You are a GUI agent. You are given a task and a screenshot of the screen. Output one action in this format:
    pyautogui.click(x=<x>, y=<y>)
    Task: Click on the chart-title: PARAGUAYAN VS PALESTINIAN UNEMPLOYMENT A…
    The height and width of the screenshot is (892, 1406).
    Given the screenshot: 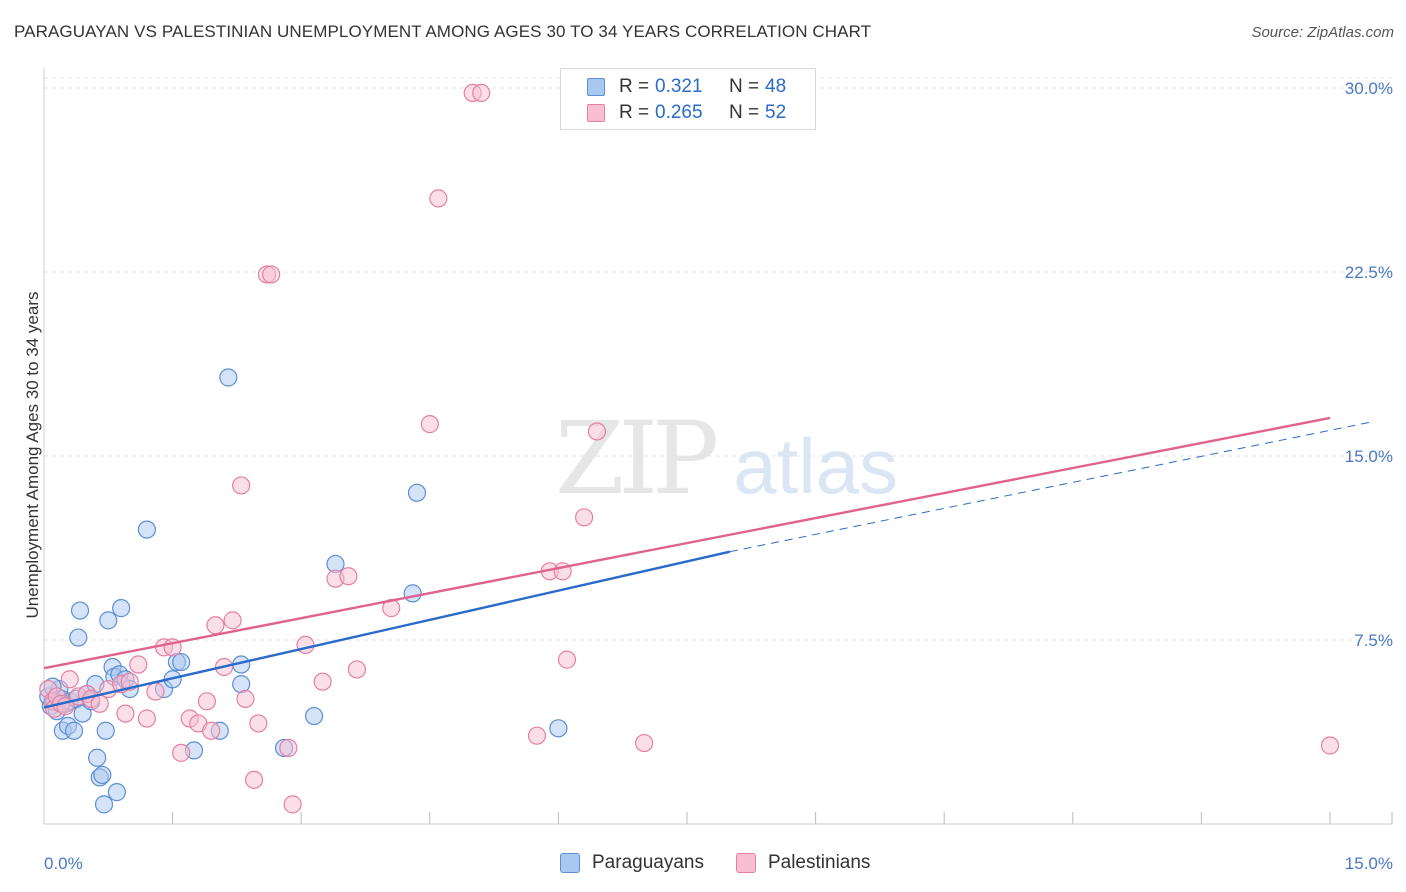 What is the action you would take?
    pyautogui.click(x=443, y=31)
    